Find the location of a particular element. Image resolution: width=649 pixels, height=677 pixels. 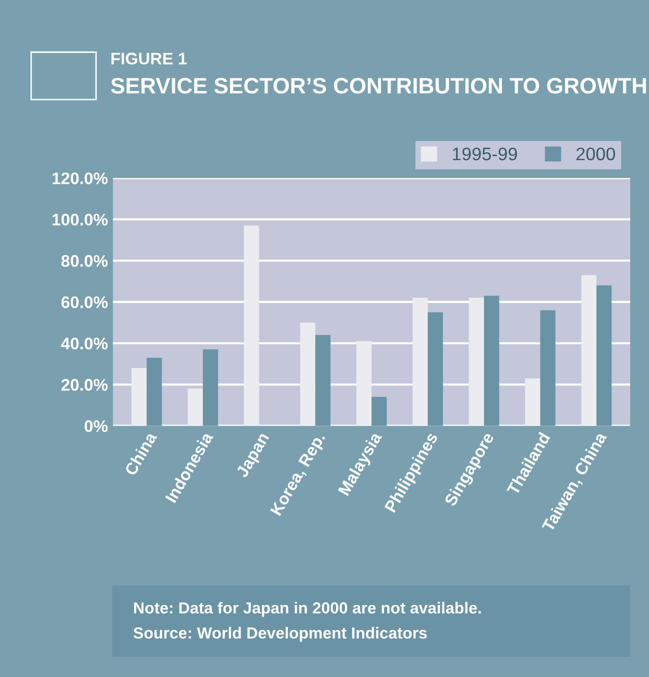

text: Note: Data for Japan in 2000 are not available. is located at coordinates (307, 609).